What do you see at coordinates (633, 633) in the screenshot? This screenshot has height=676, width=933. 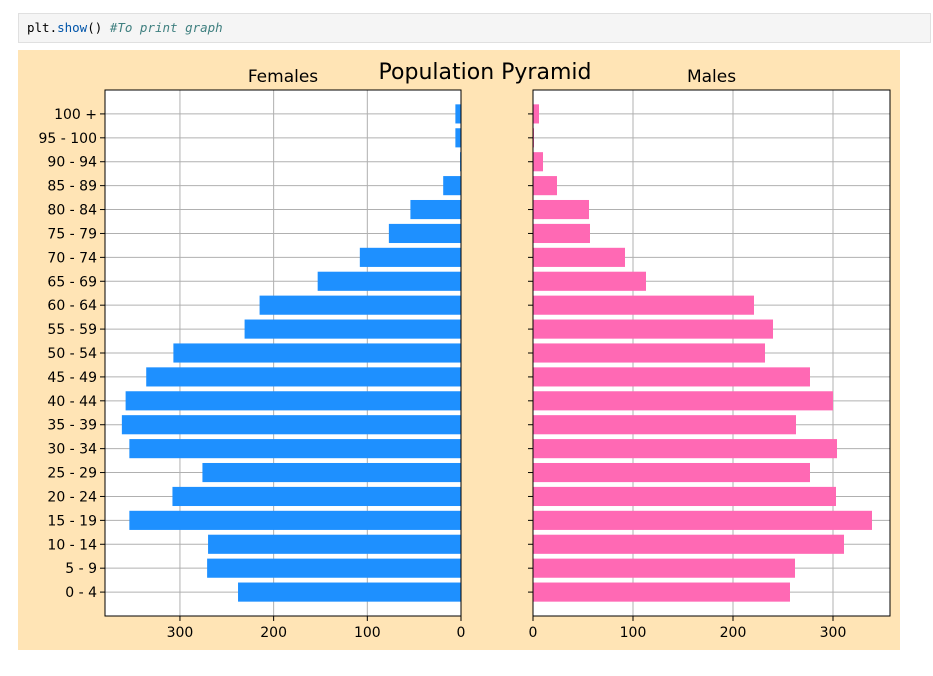 I see `males-xtick-label: 100` at bounding box center [633, 633].